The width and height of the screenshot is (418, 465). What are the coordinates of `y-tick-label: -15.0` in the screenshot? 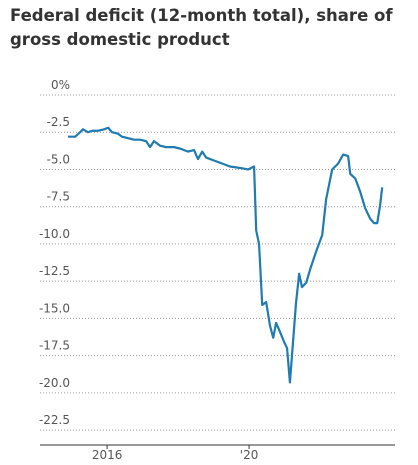 It's located at (54, 308).